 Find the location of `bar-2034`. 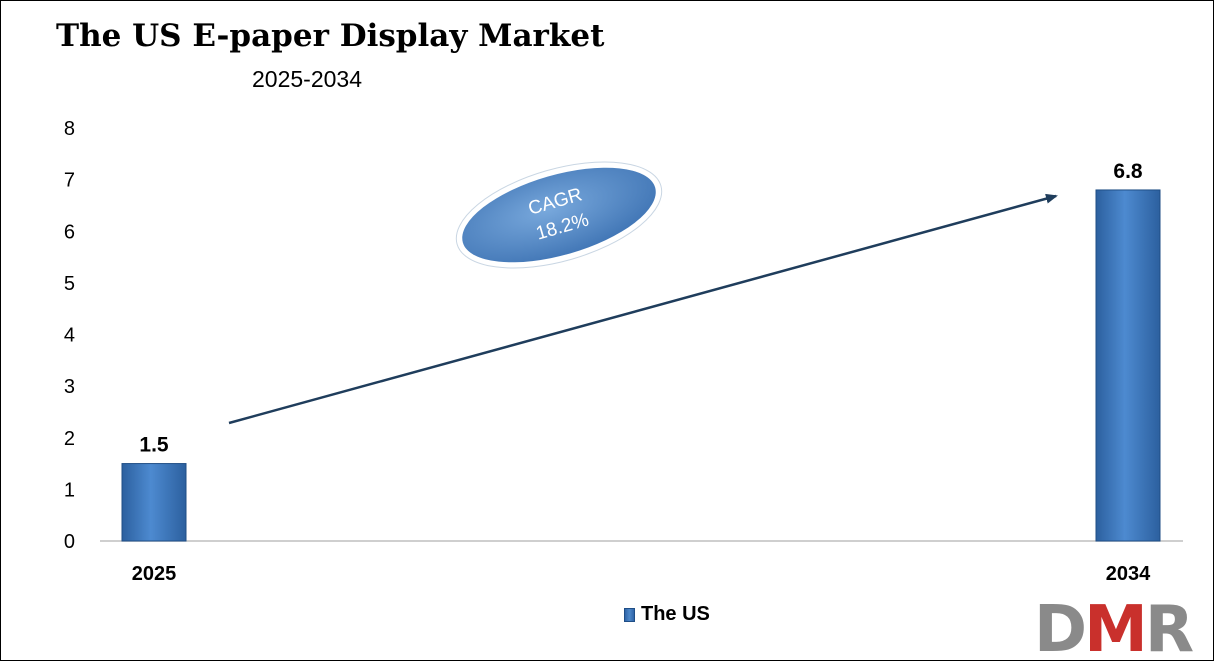

bar-2034 is located at coordinates (1128, 365).